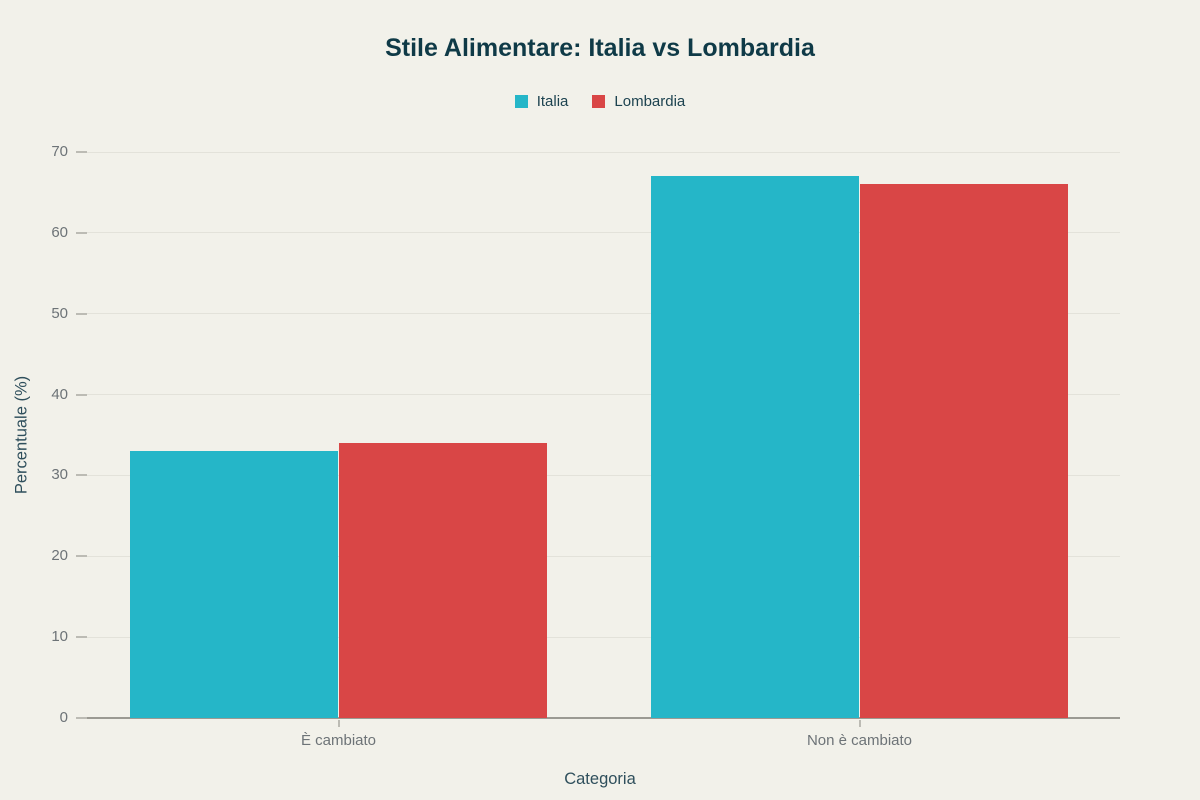 Image resolution: width=1200 pixels, height=800 pixels. What do you see at coordinates (600, 48) in the screenshot?
I see `chart-title: Stile Alimentare: Italia vs Lombardia` at bounding box center [600, 48].